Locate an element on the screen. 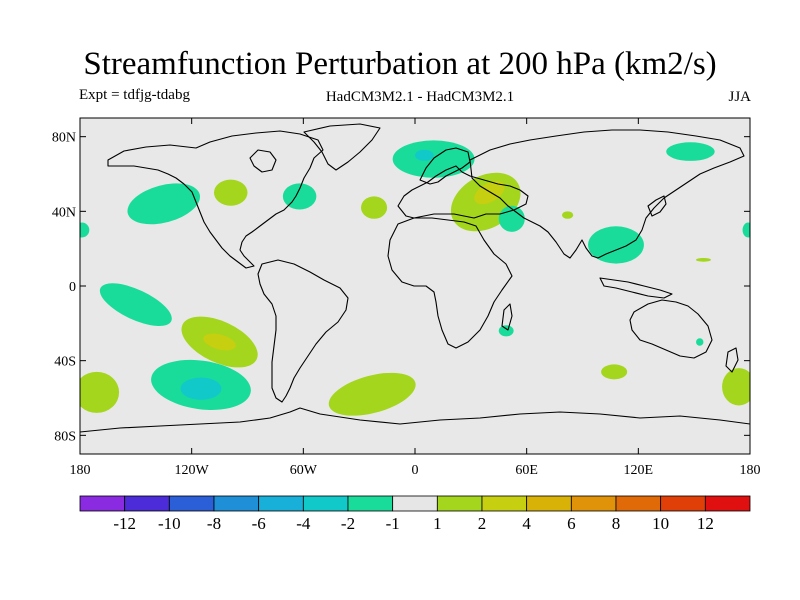 The image size is (800, 600). anomaly-azores-pos is located at coordinates (374, 207).